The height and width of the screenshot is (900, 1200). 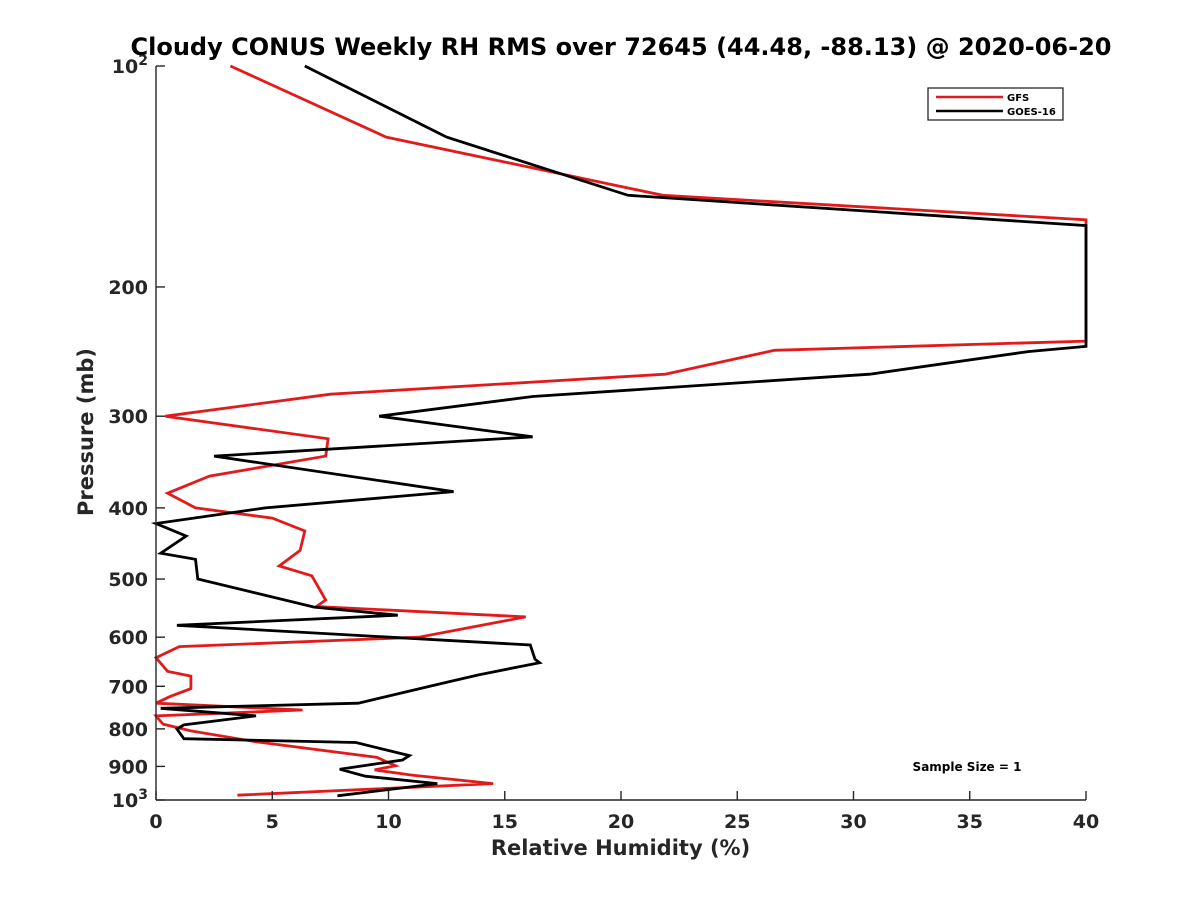 What do you see at coordinates (128, 580) in the screenshot?
I see `y-tick-label: 500` at bounding box center [128, 580].